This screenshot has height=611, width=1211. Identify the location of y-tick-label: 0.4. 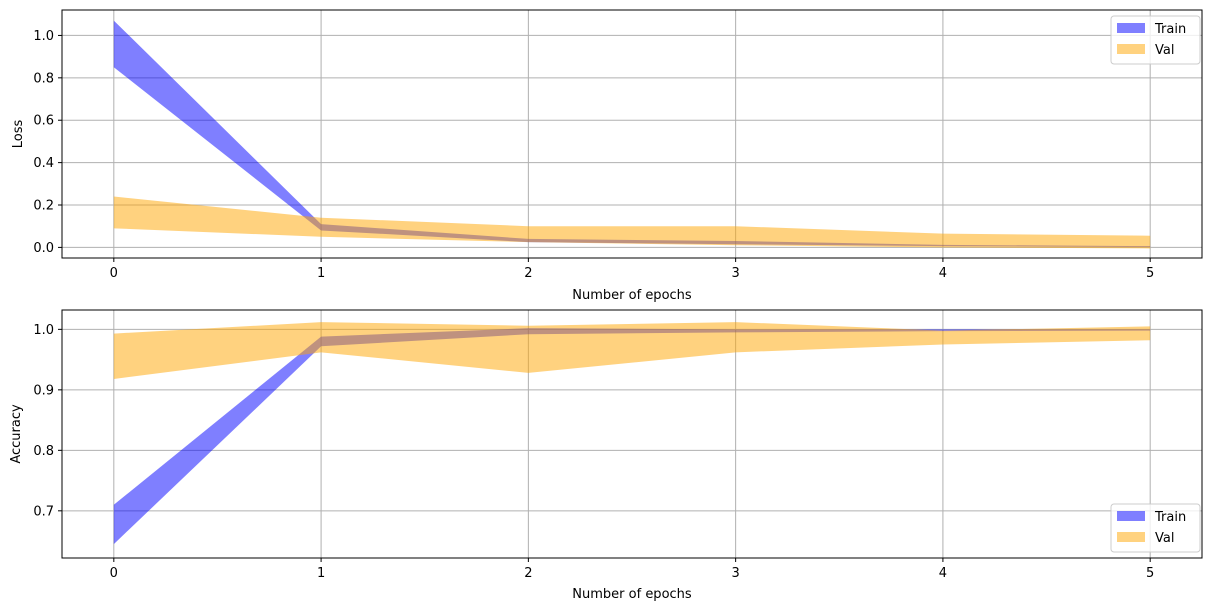
(43, 163).